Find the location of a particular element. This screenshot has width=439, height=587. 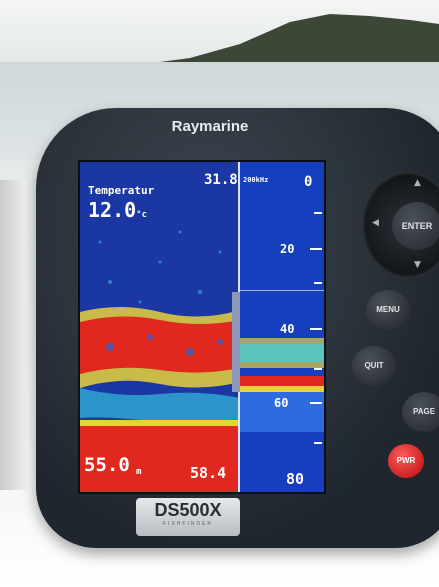

temperature-unit: °c is located at coordinates (142, 215).